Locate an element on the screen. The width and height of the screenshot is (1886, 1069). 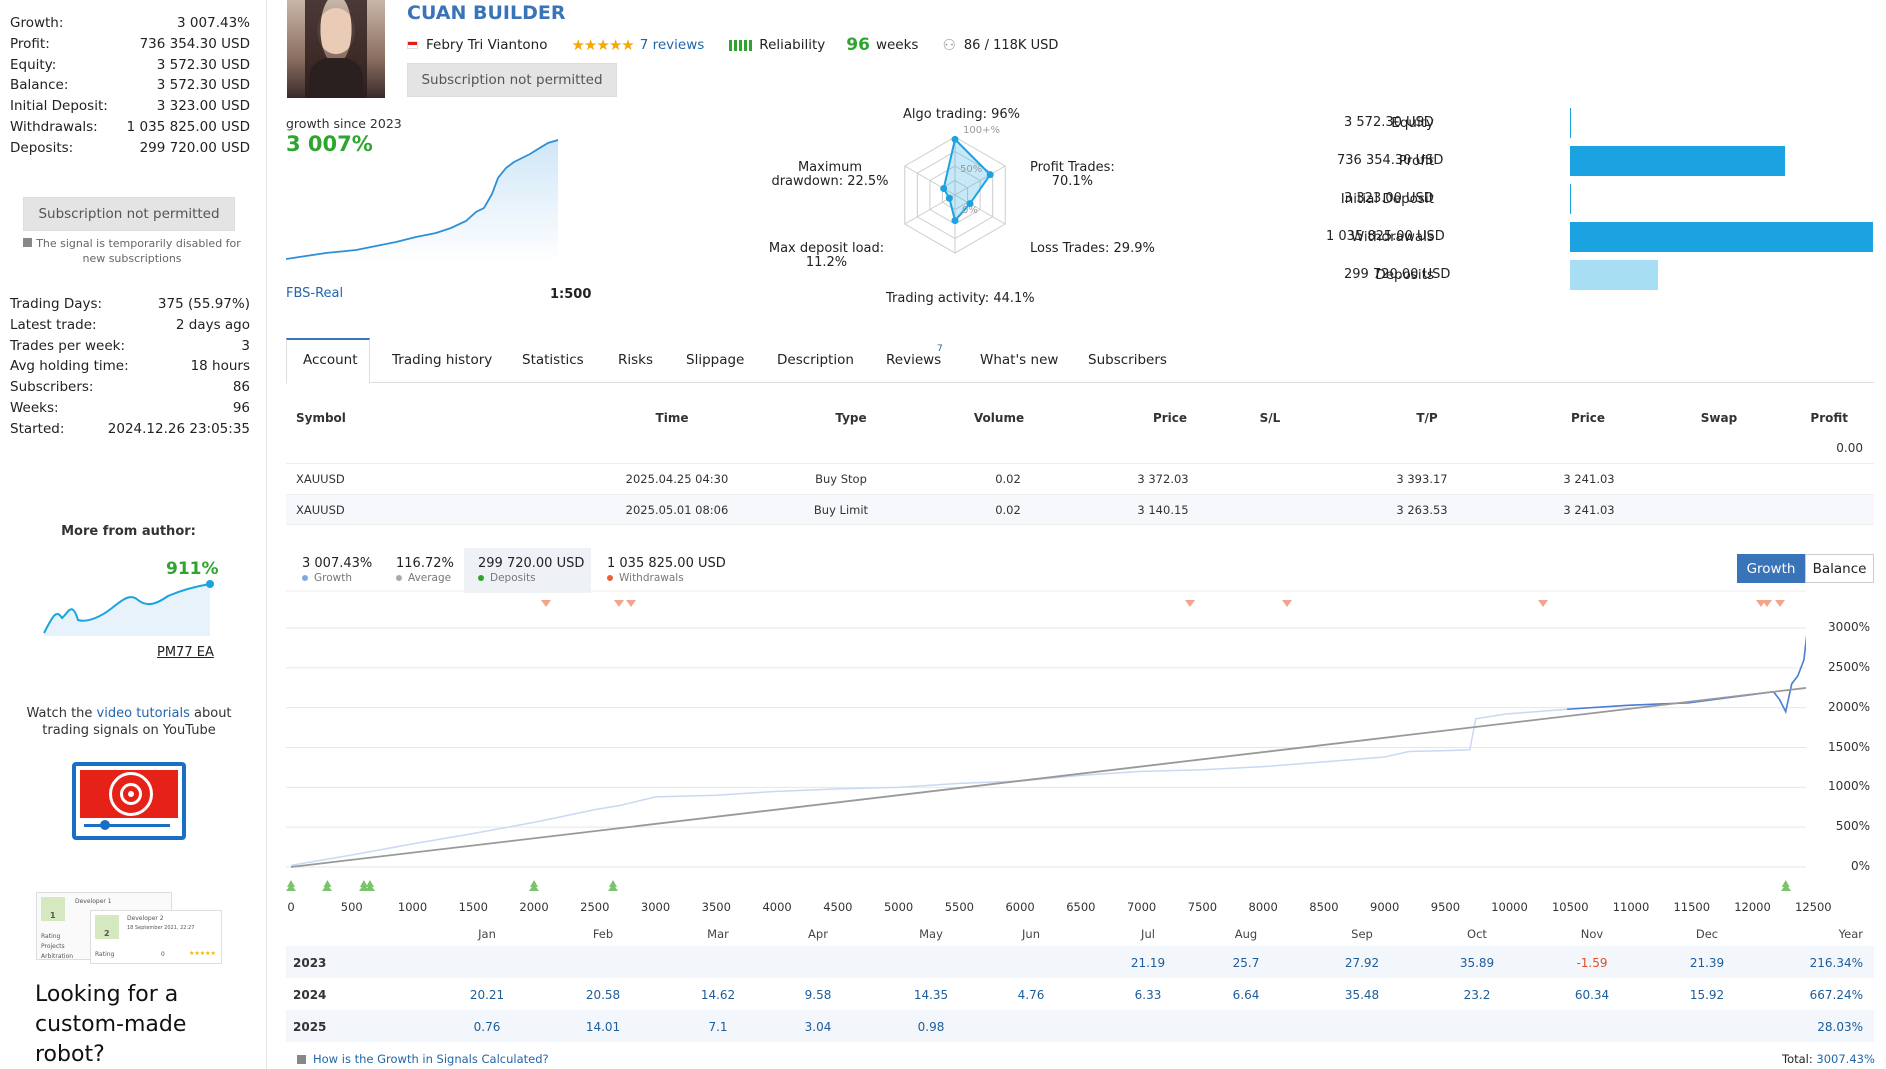
legend-value: 3 007.43% is located at coordinates (337, 563).